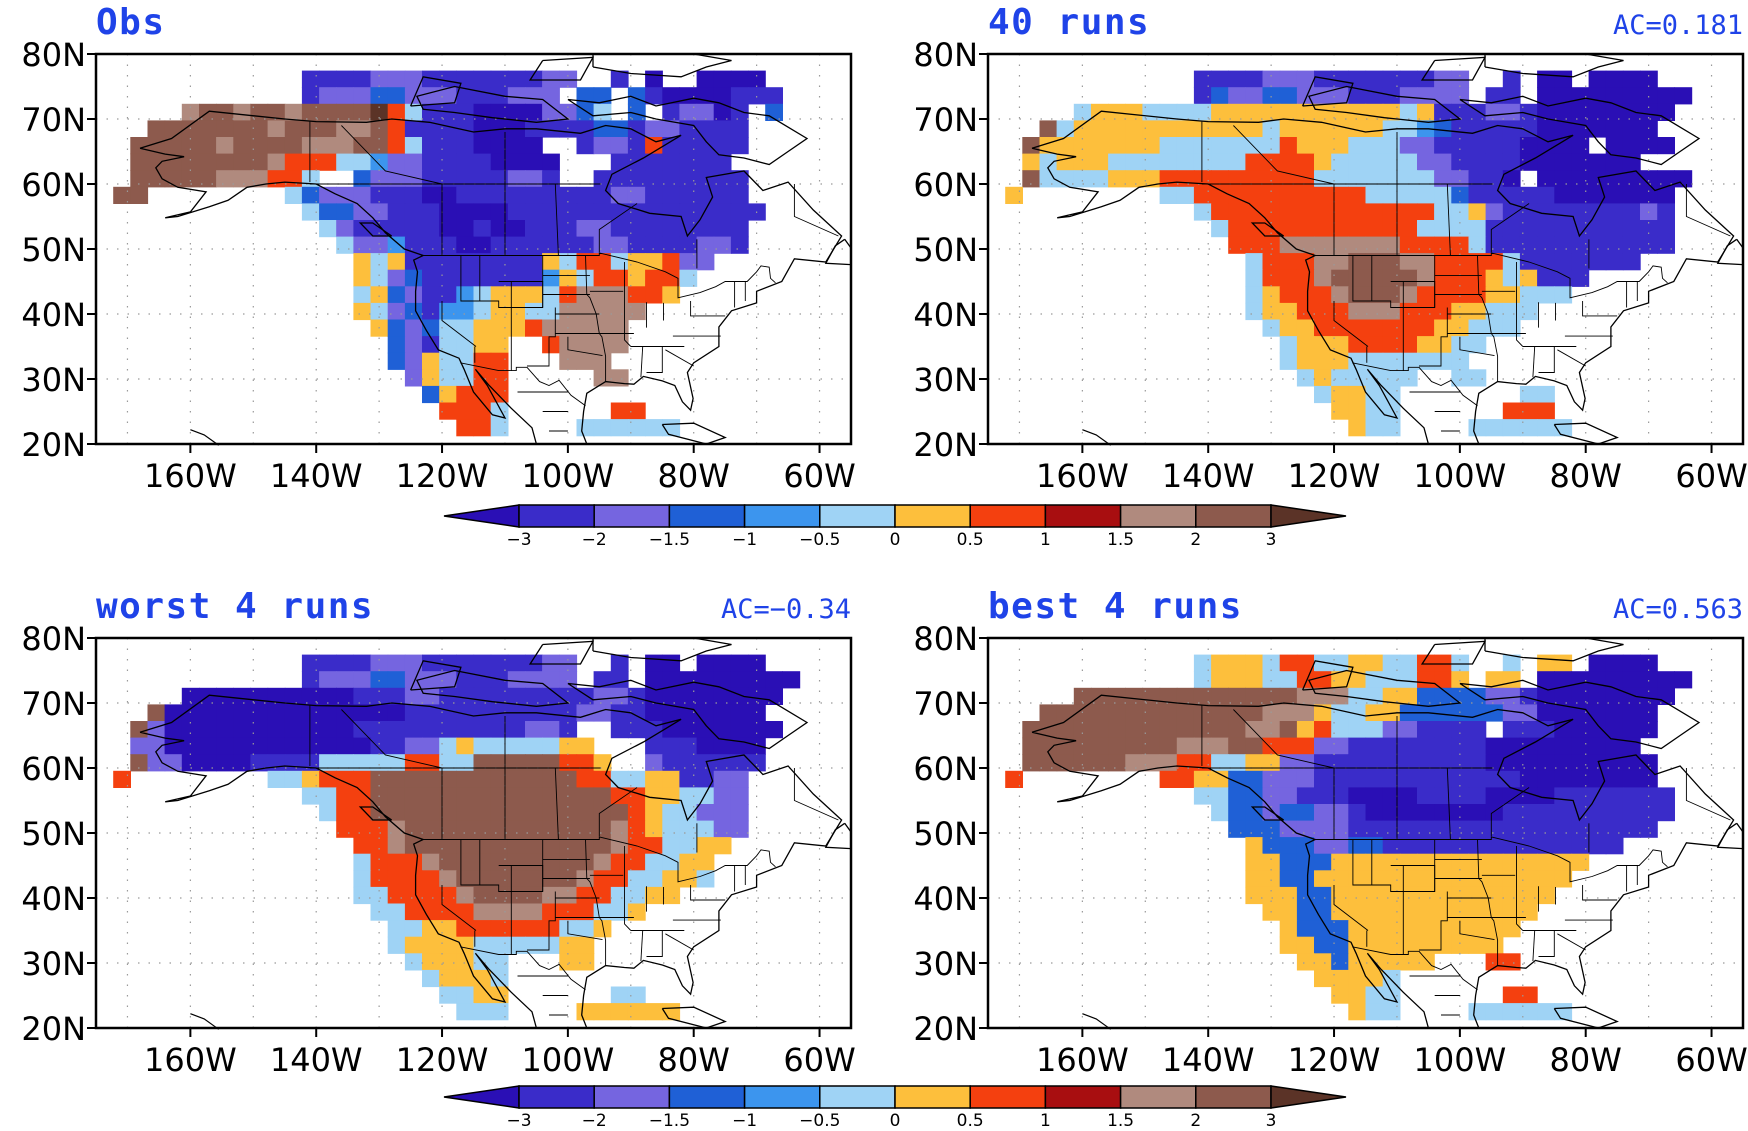 The height and width of the screenshot is (1131, 1748). I want to click on island-coastline, so click(837, 836).